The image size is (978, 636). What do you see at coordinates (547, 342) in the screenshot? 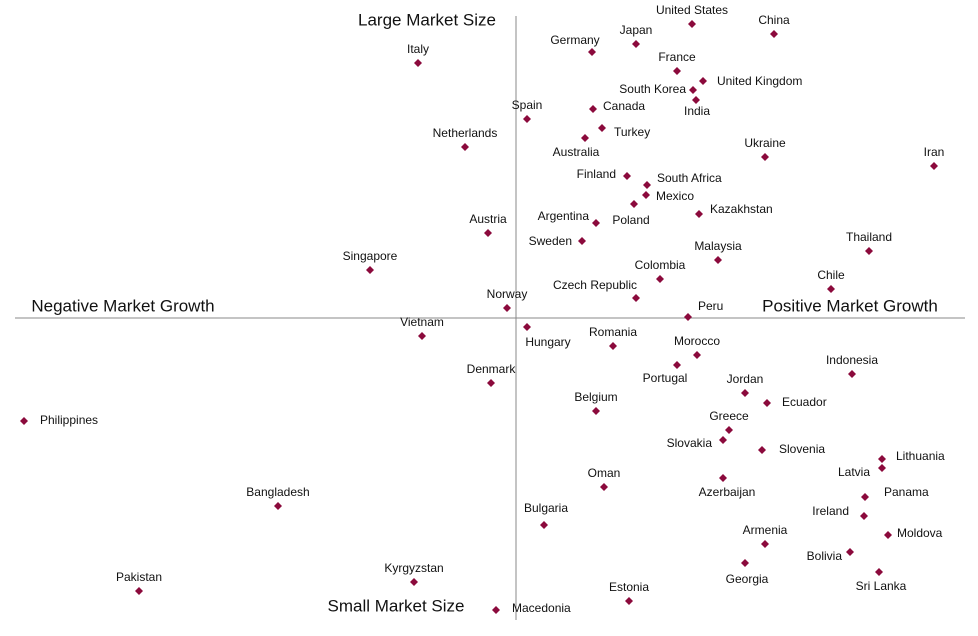
I see `point-label: Hungary` at bounding box center [547, 342].